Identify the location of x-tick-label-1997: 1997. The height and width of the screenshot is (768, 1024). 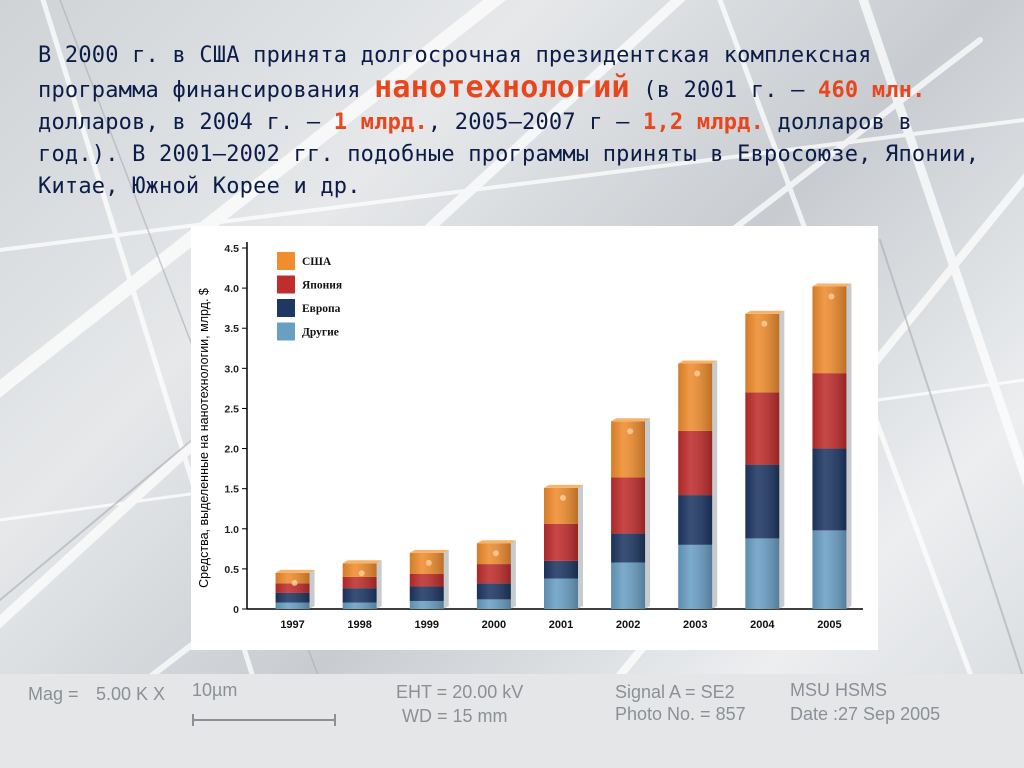
(292, 625).